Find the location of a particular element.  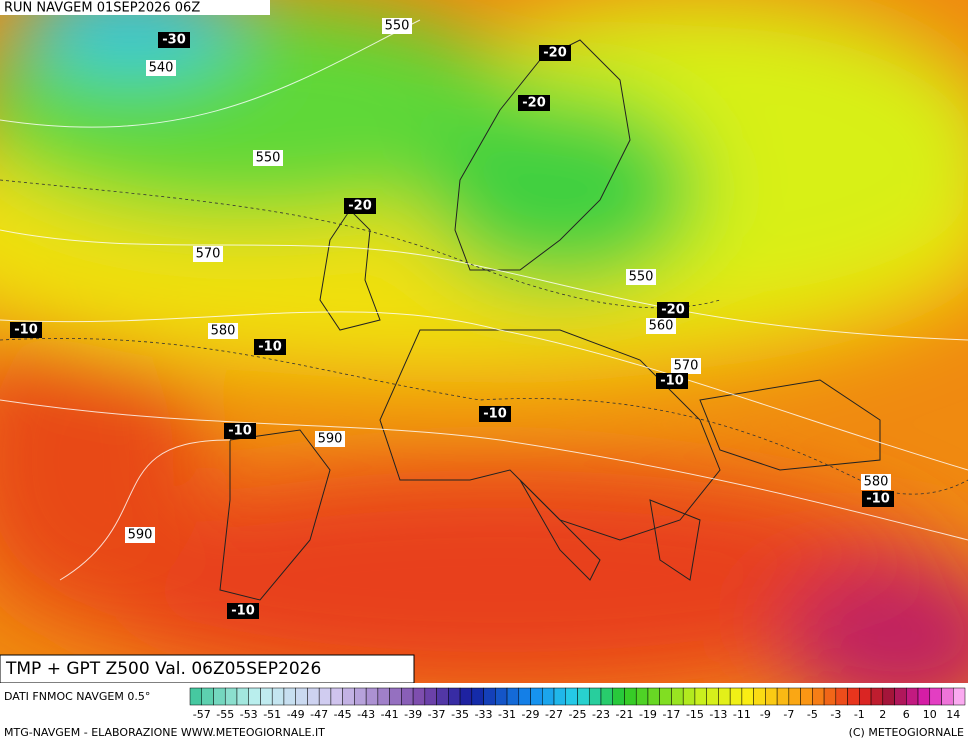

scale-label: -21 is located at coordinates (624, 714).